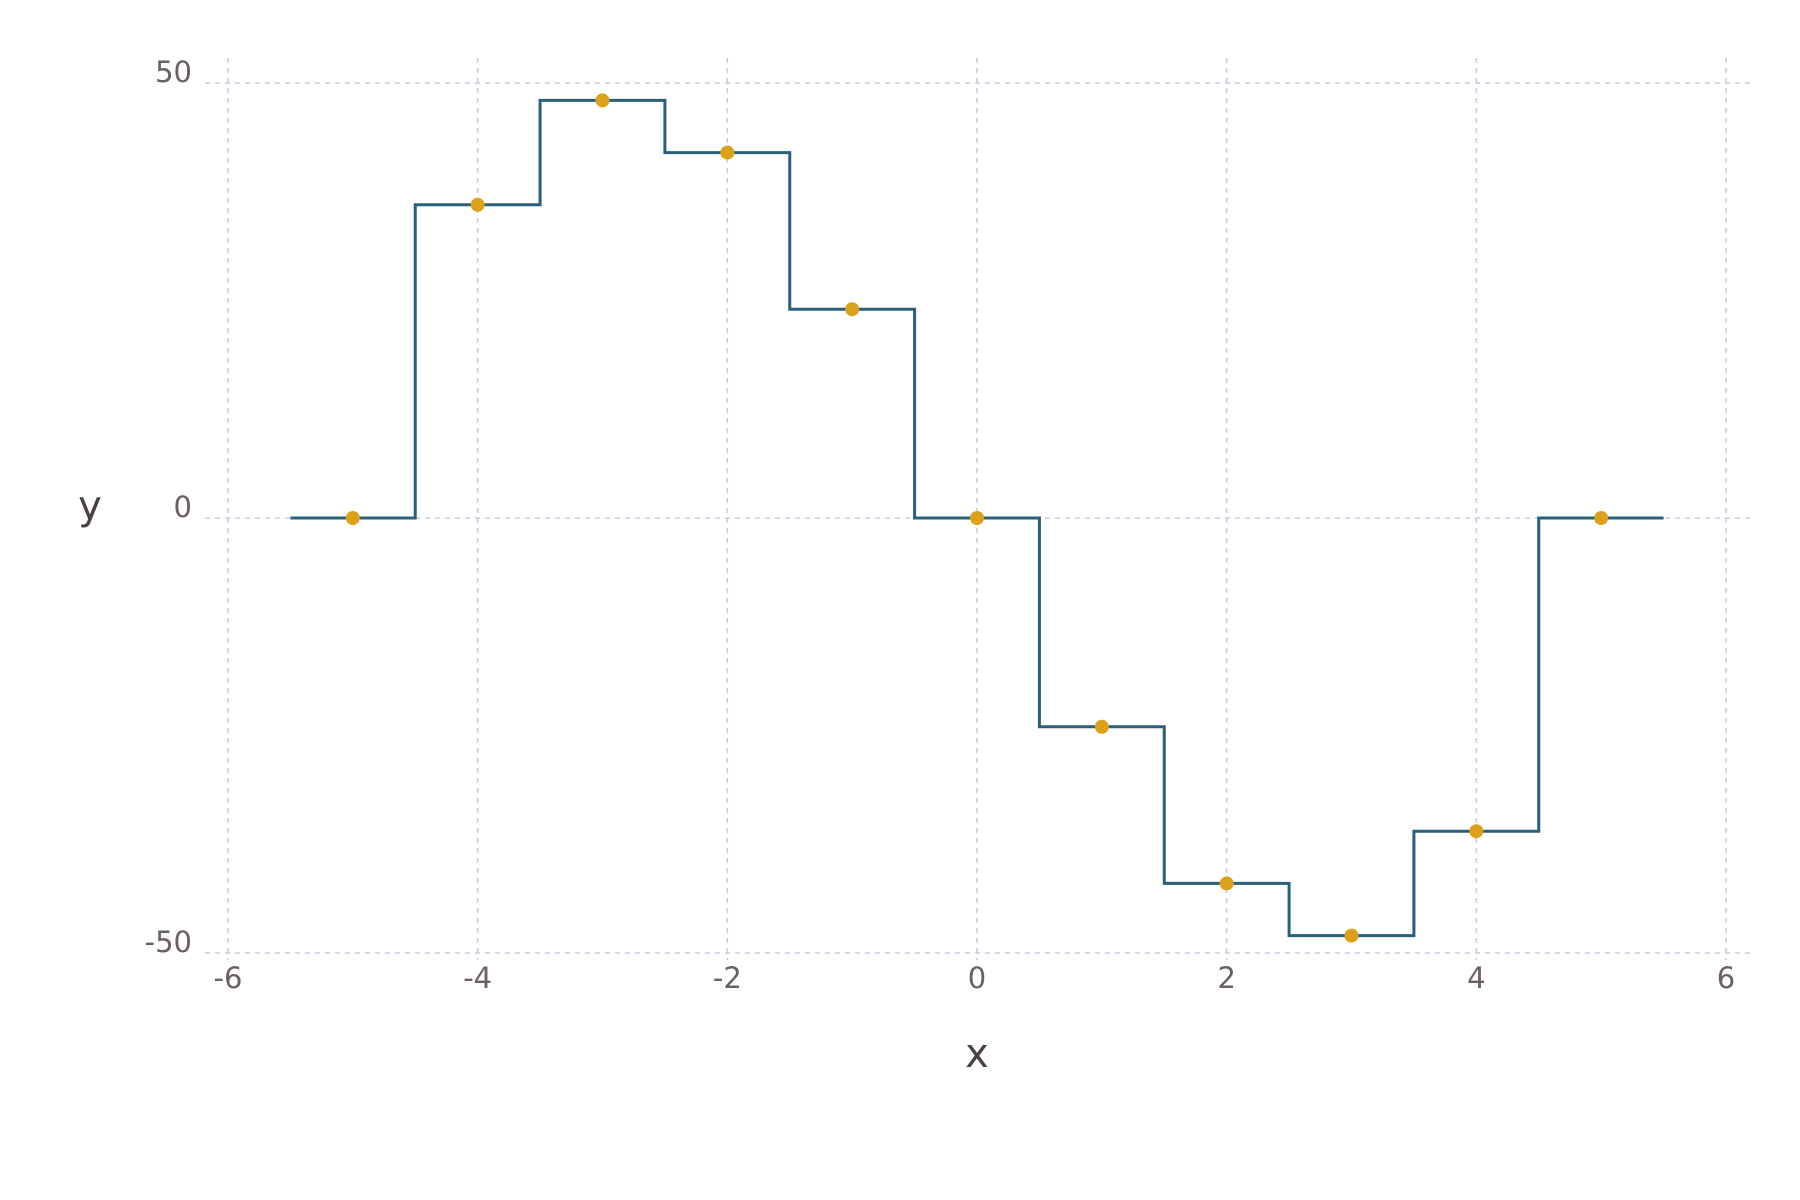 This screenshot has width=1800, height=1200. What do you see at coordinates (1726, 978) in the screenshot?
I see `x-tick-label: 6` at bounding box center [1726, 978].